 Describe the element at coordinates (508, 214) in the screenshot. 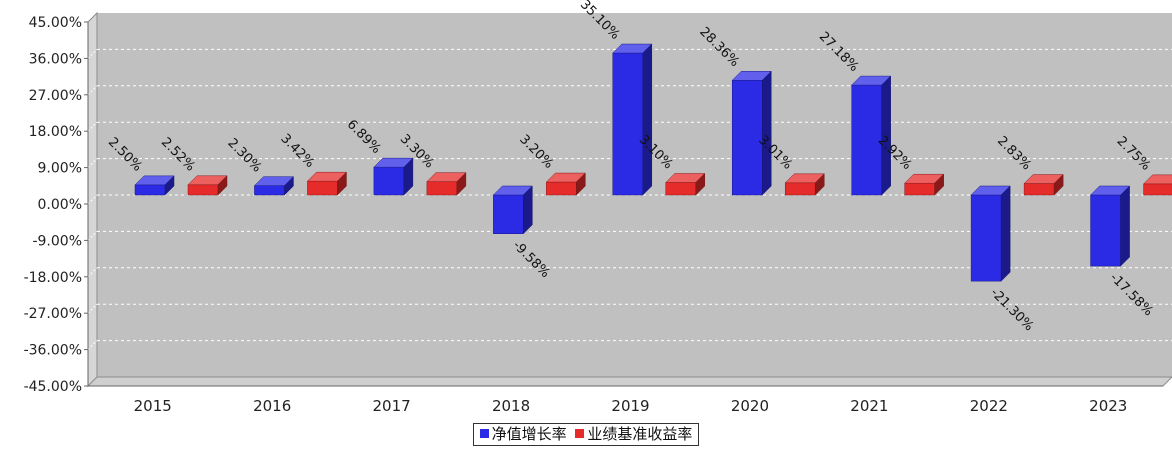

I see `bar-0-2018` at that location.